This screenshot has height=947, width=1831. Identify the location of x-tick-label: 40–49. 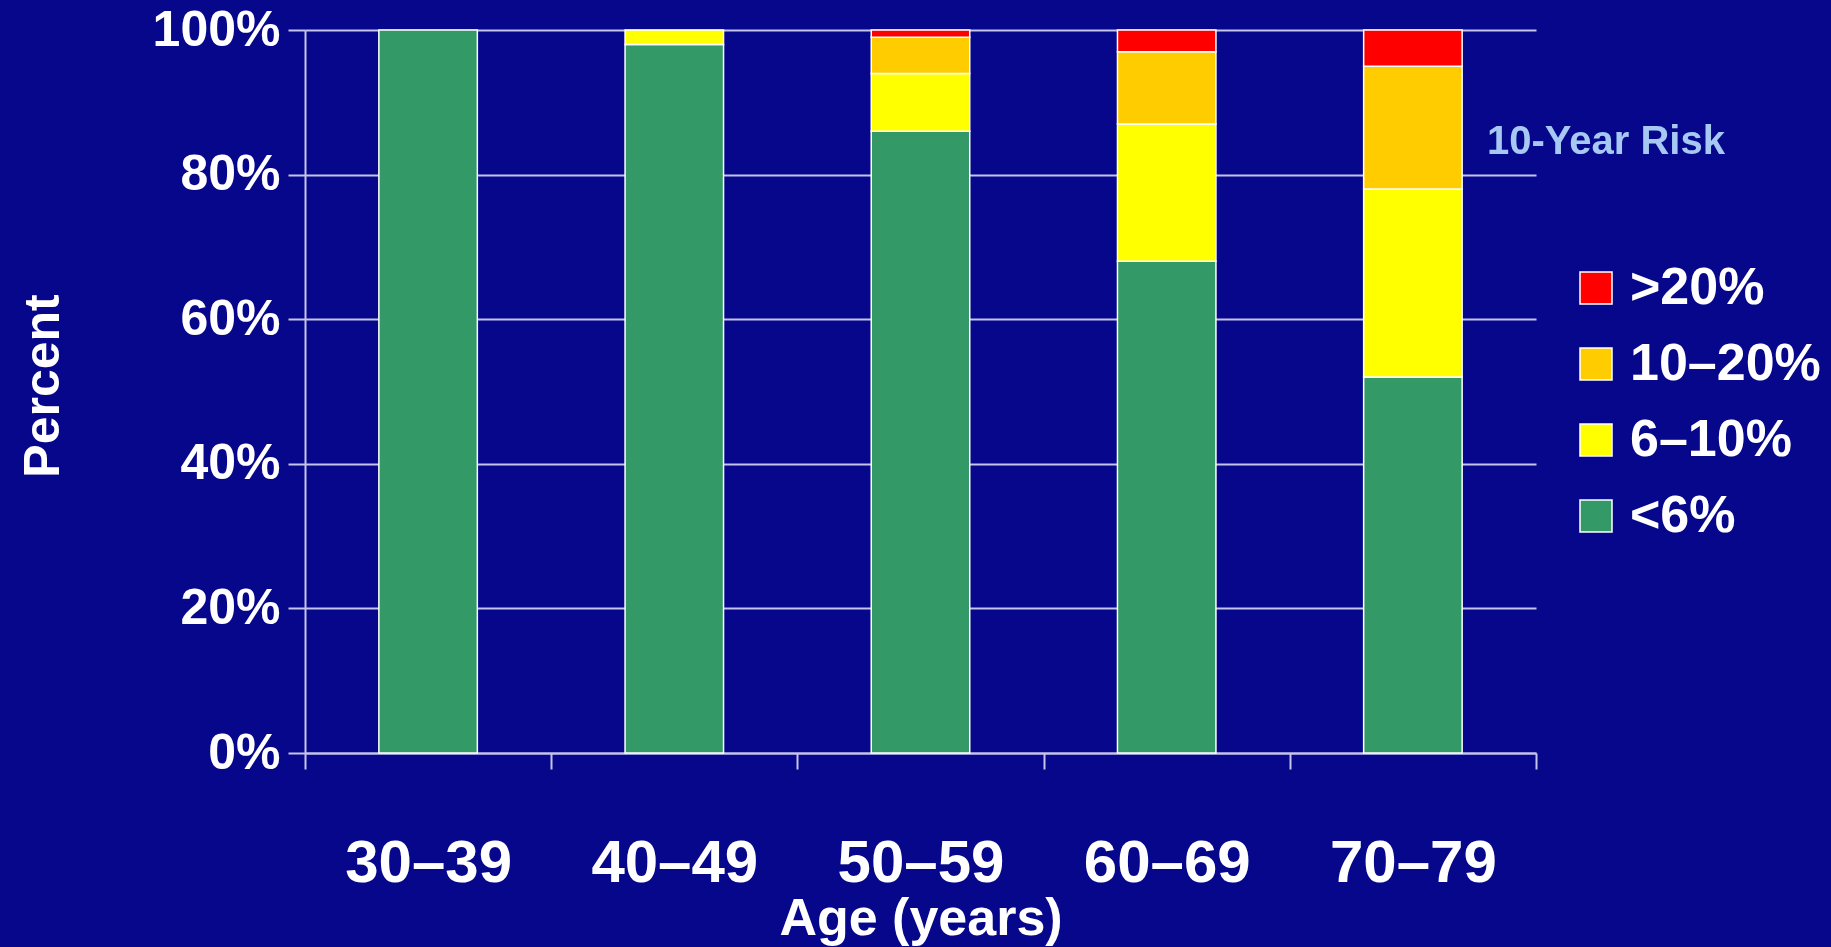
(675, 861).